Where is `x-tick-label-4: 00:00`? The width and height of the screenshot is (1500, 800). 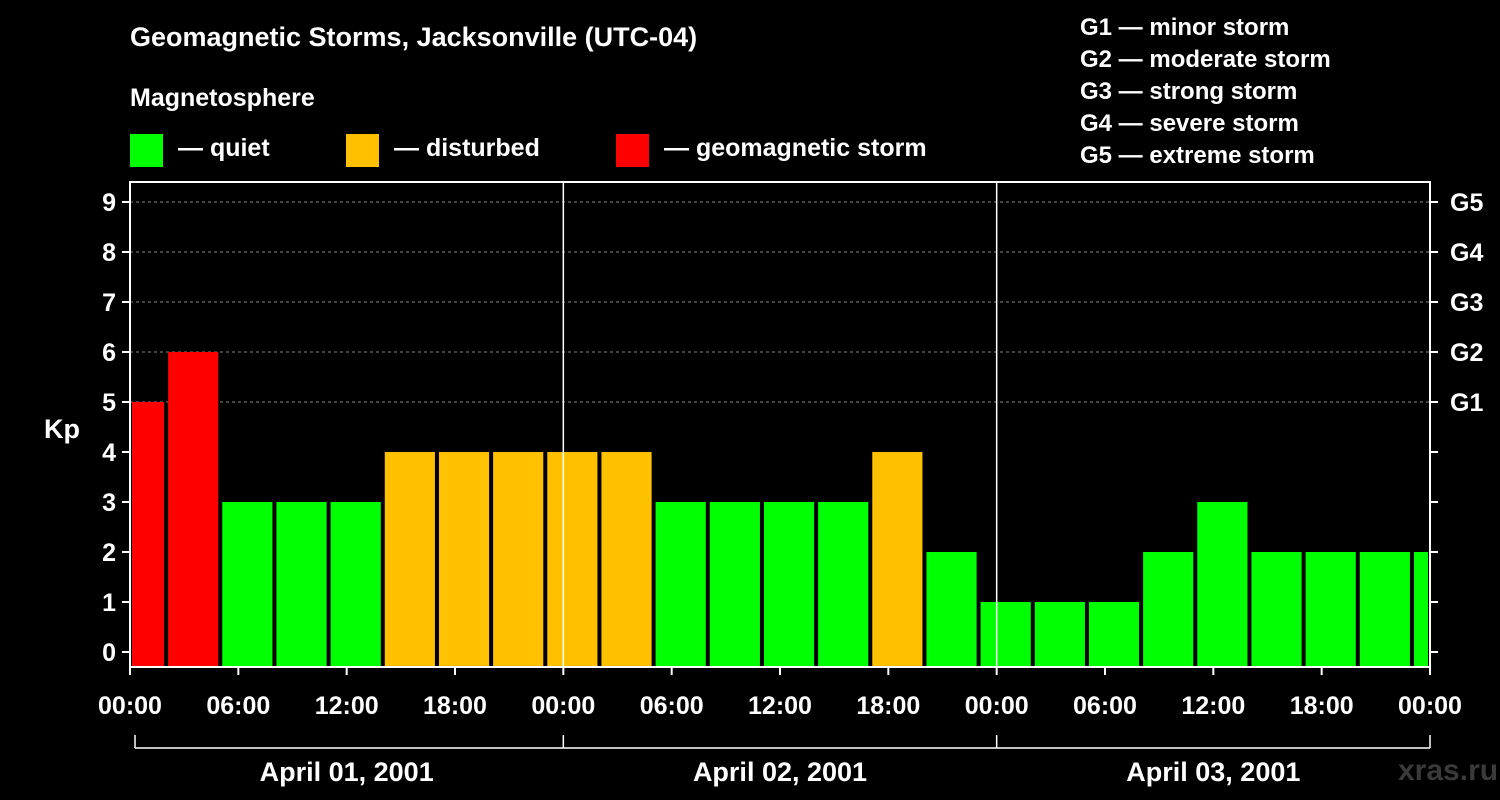
x-tick-label-4: 00:00 is located at coordinates (563, 706).